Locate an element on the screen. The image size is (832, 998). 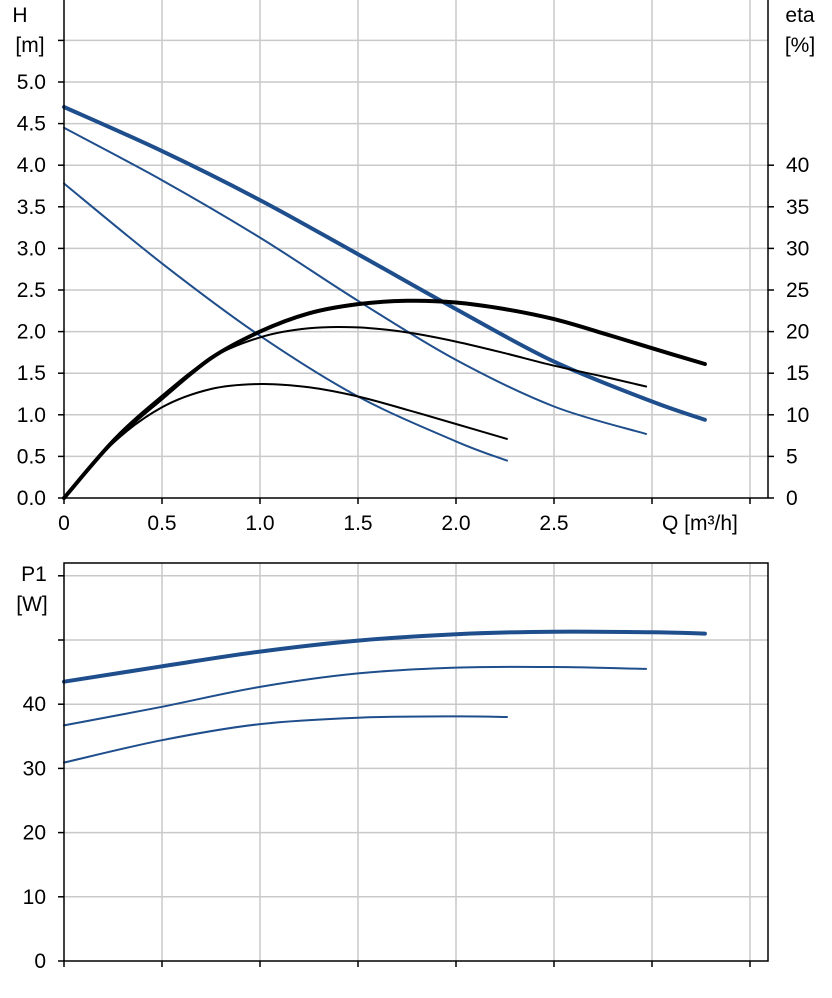
flow-tick-label: 0 is located at coordinates (64, 523).